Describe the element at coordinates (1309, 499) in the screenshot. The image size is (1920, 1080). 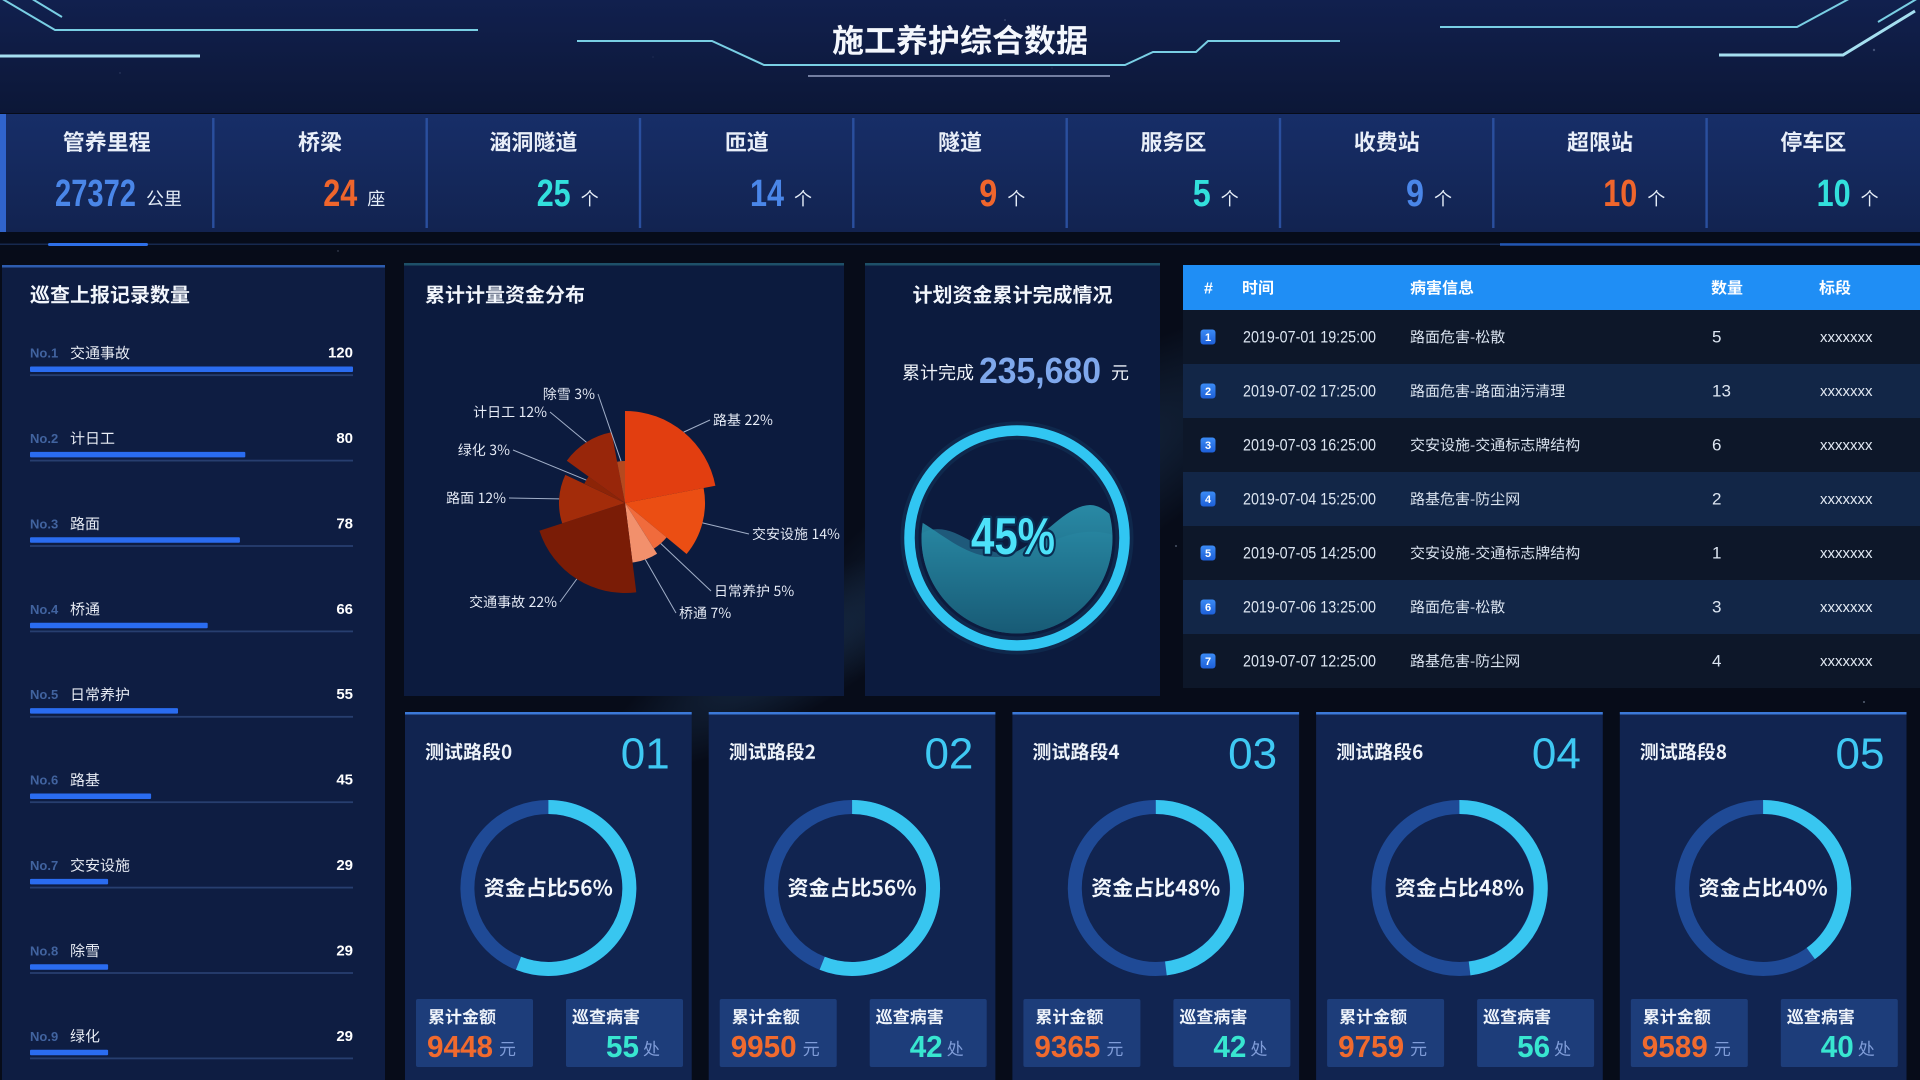
I see `svg-text: 2019-07-04 15:25:00` at that location.